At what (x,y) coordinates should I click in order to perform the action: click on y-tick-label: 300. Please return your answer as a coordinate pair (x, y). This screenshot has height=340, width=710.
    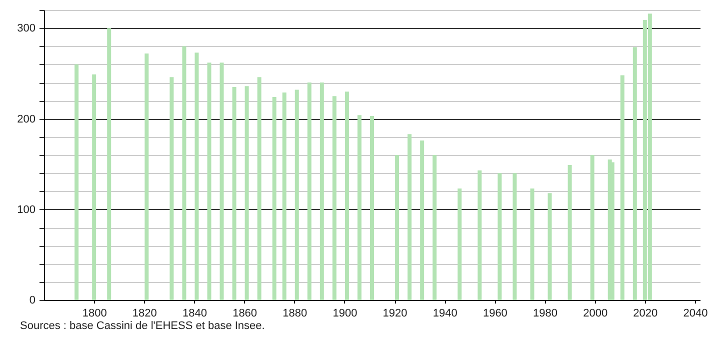
    Looking at the image, I should click on (26, 28).